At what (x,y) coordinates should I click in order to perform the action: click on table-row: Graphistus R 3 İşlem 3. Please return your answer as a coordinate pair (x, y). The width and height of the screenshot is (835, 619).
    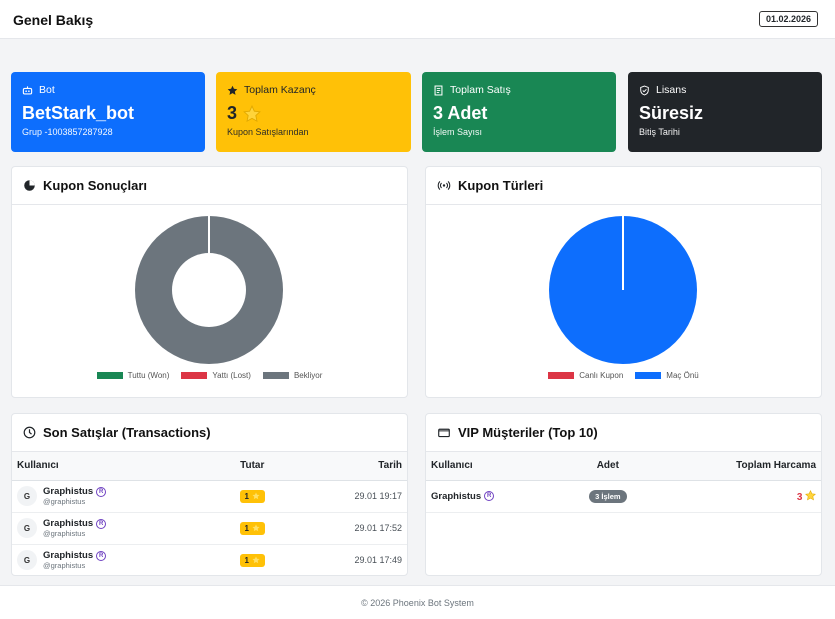
    Looking at the image, I should click on (623, 496).